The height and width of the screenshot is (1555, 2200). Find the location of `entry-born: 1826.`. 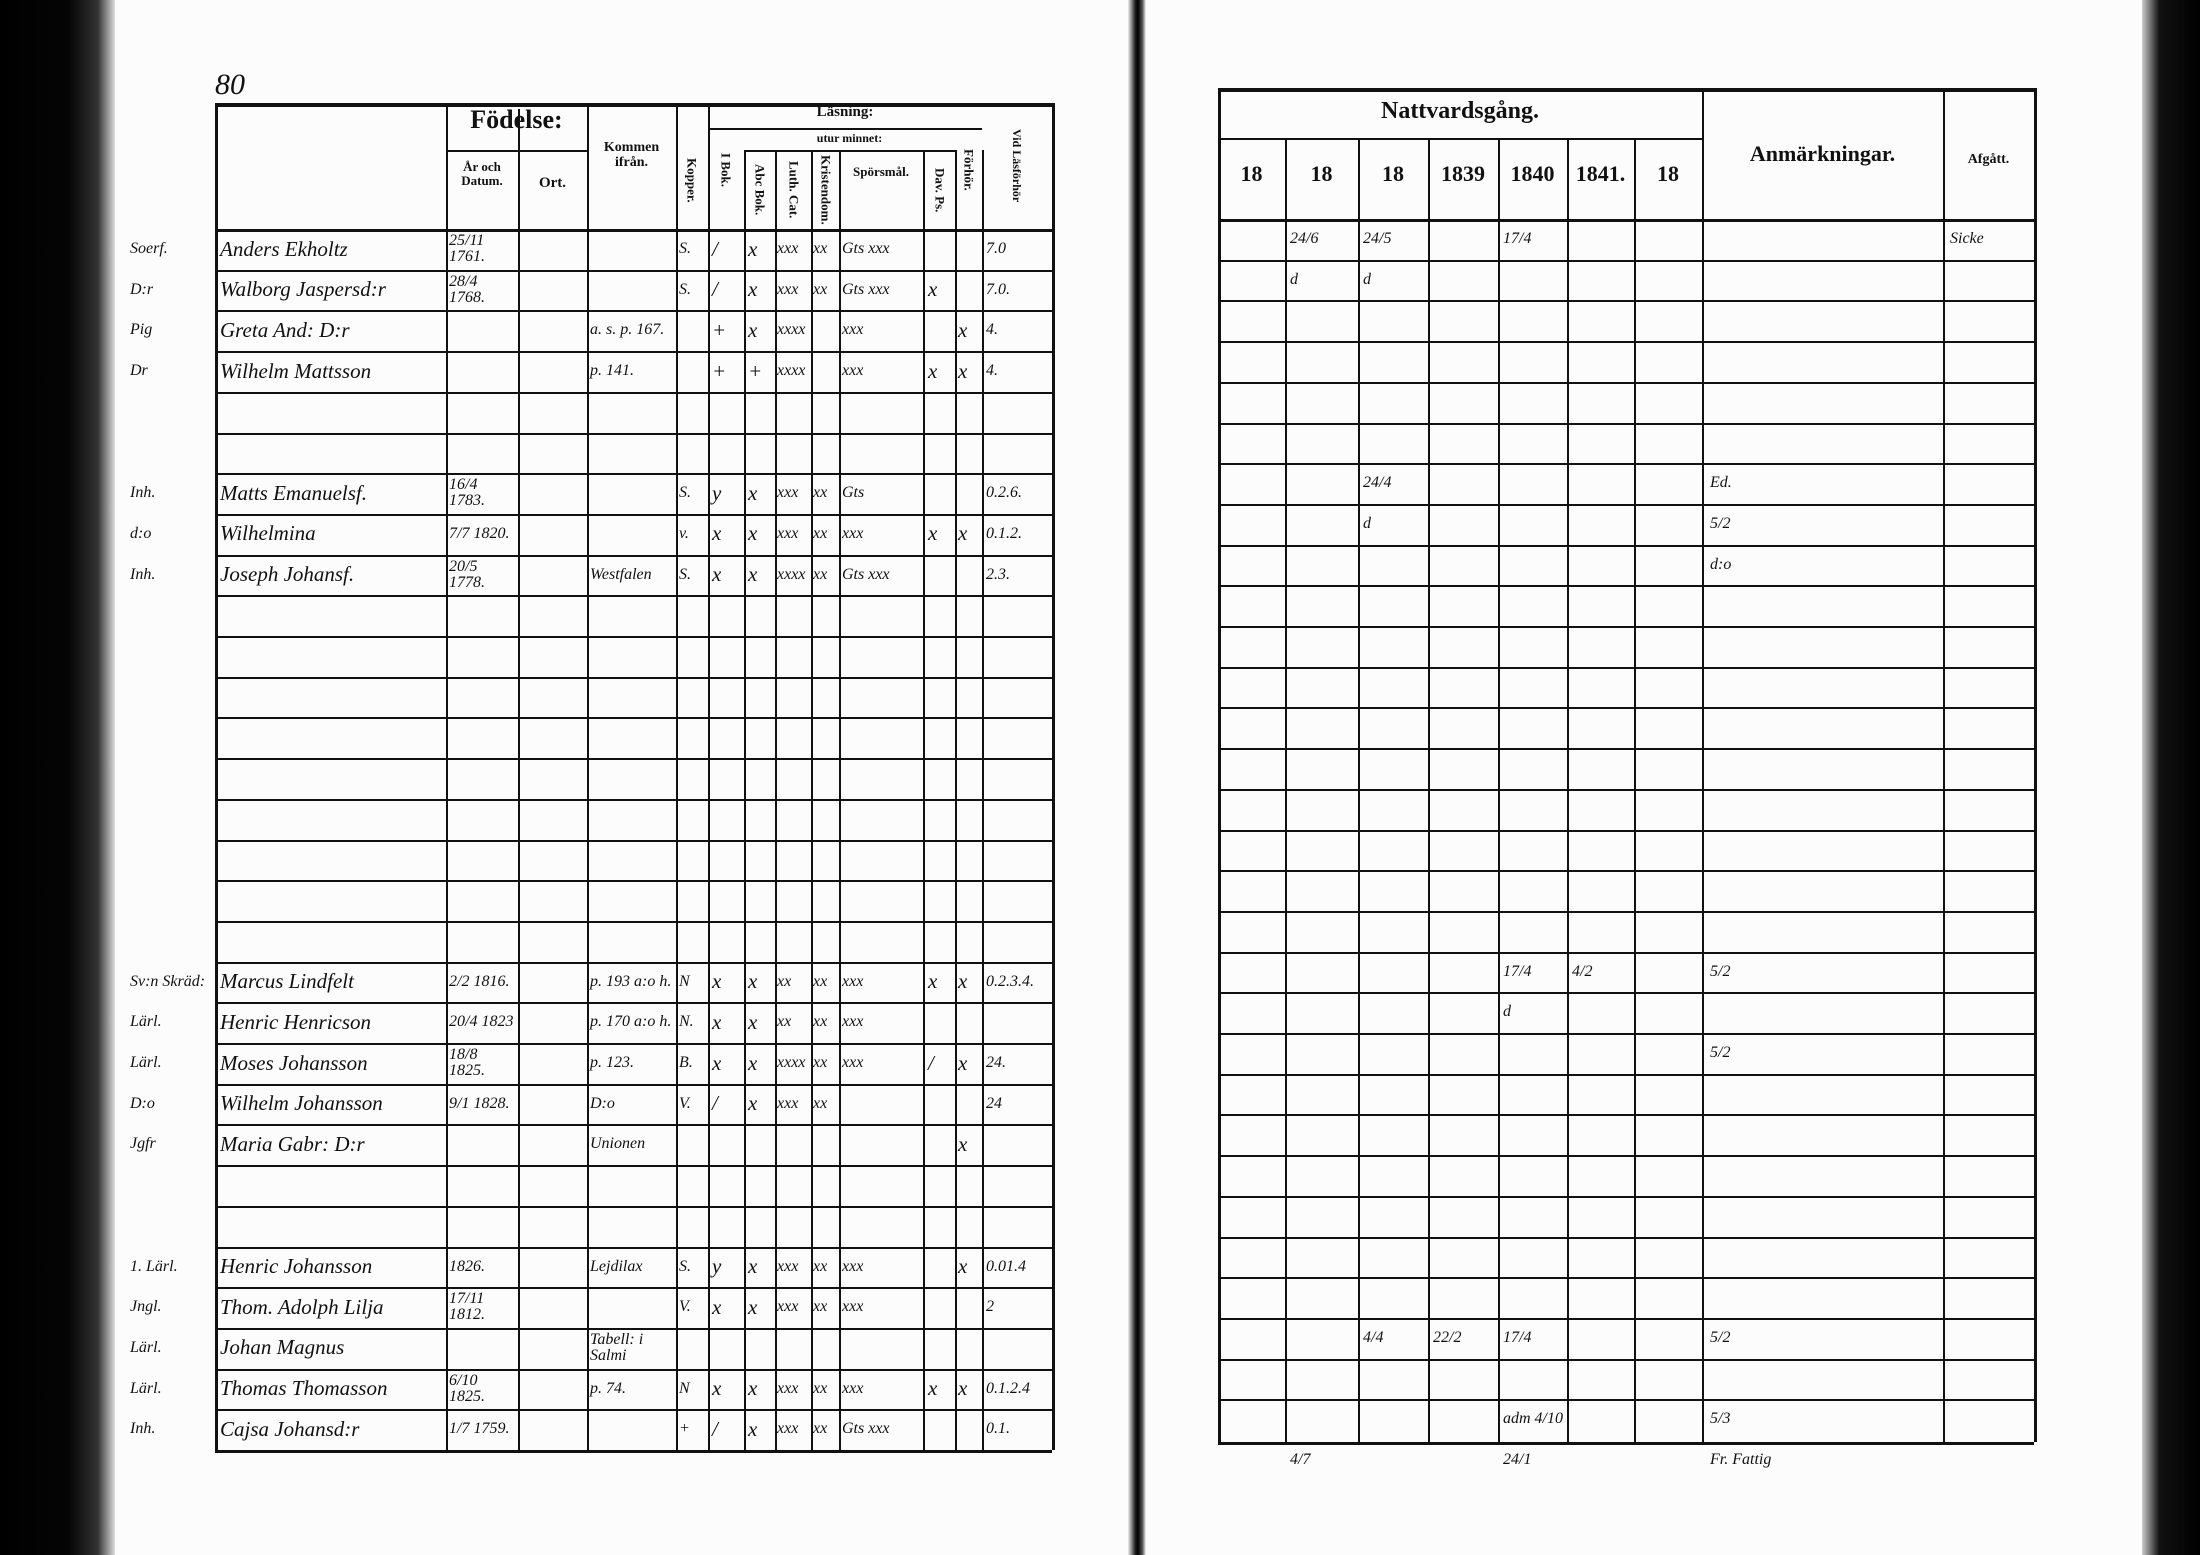

entry-born: 1826. is located at coordinates (467, 1266).